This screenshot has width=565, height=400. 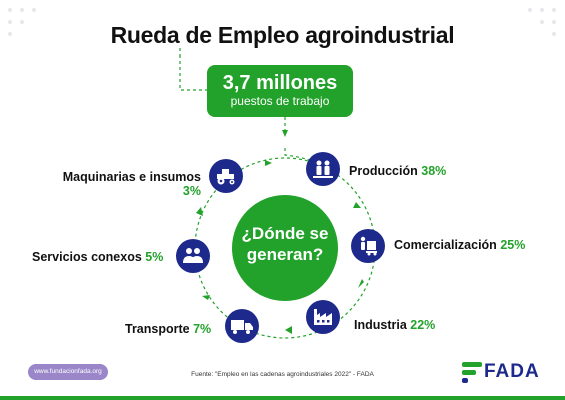 I want to click on sector-name: Industria, so click(x=380, y=325).